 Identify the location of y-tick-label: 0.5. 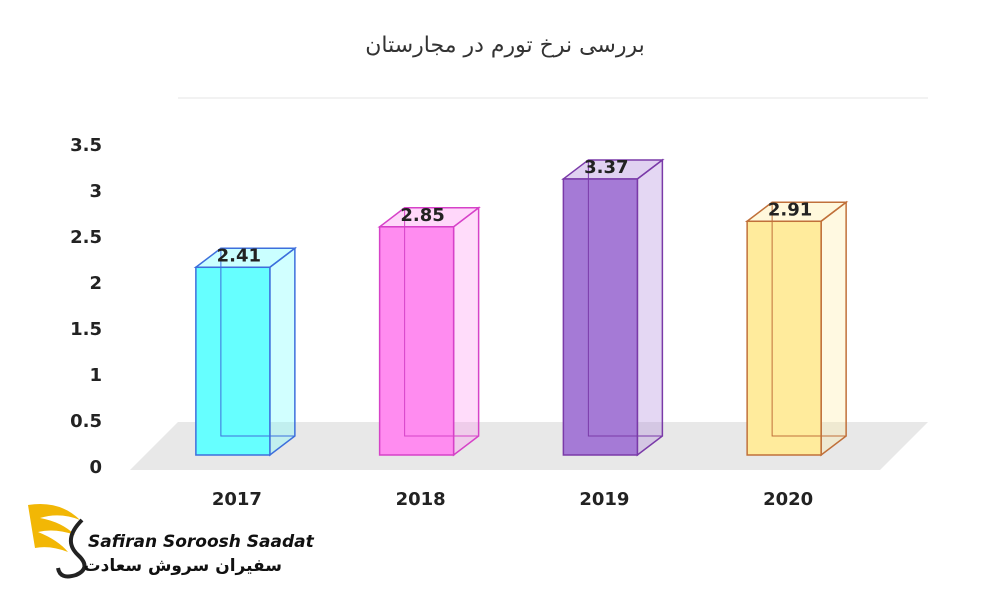
(86, 421).